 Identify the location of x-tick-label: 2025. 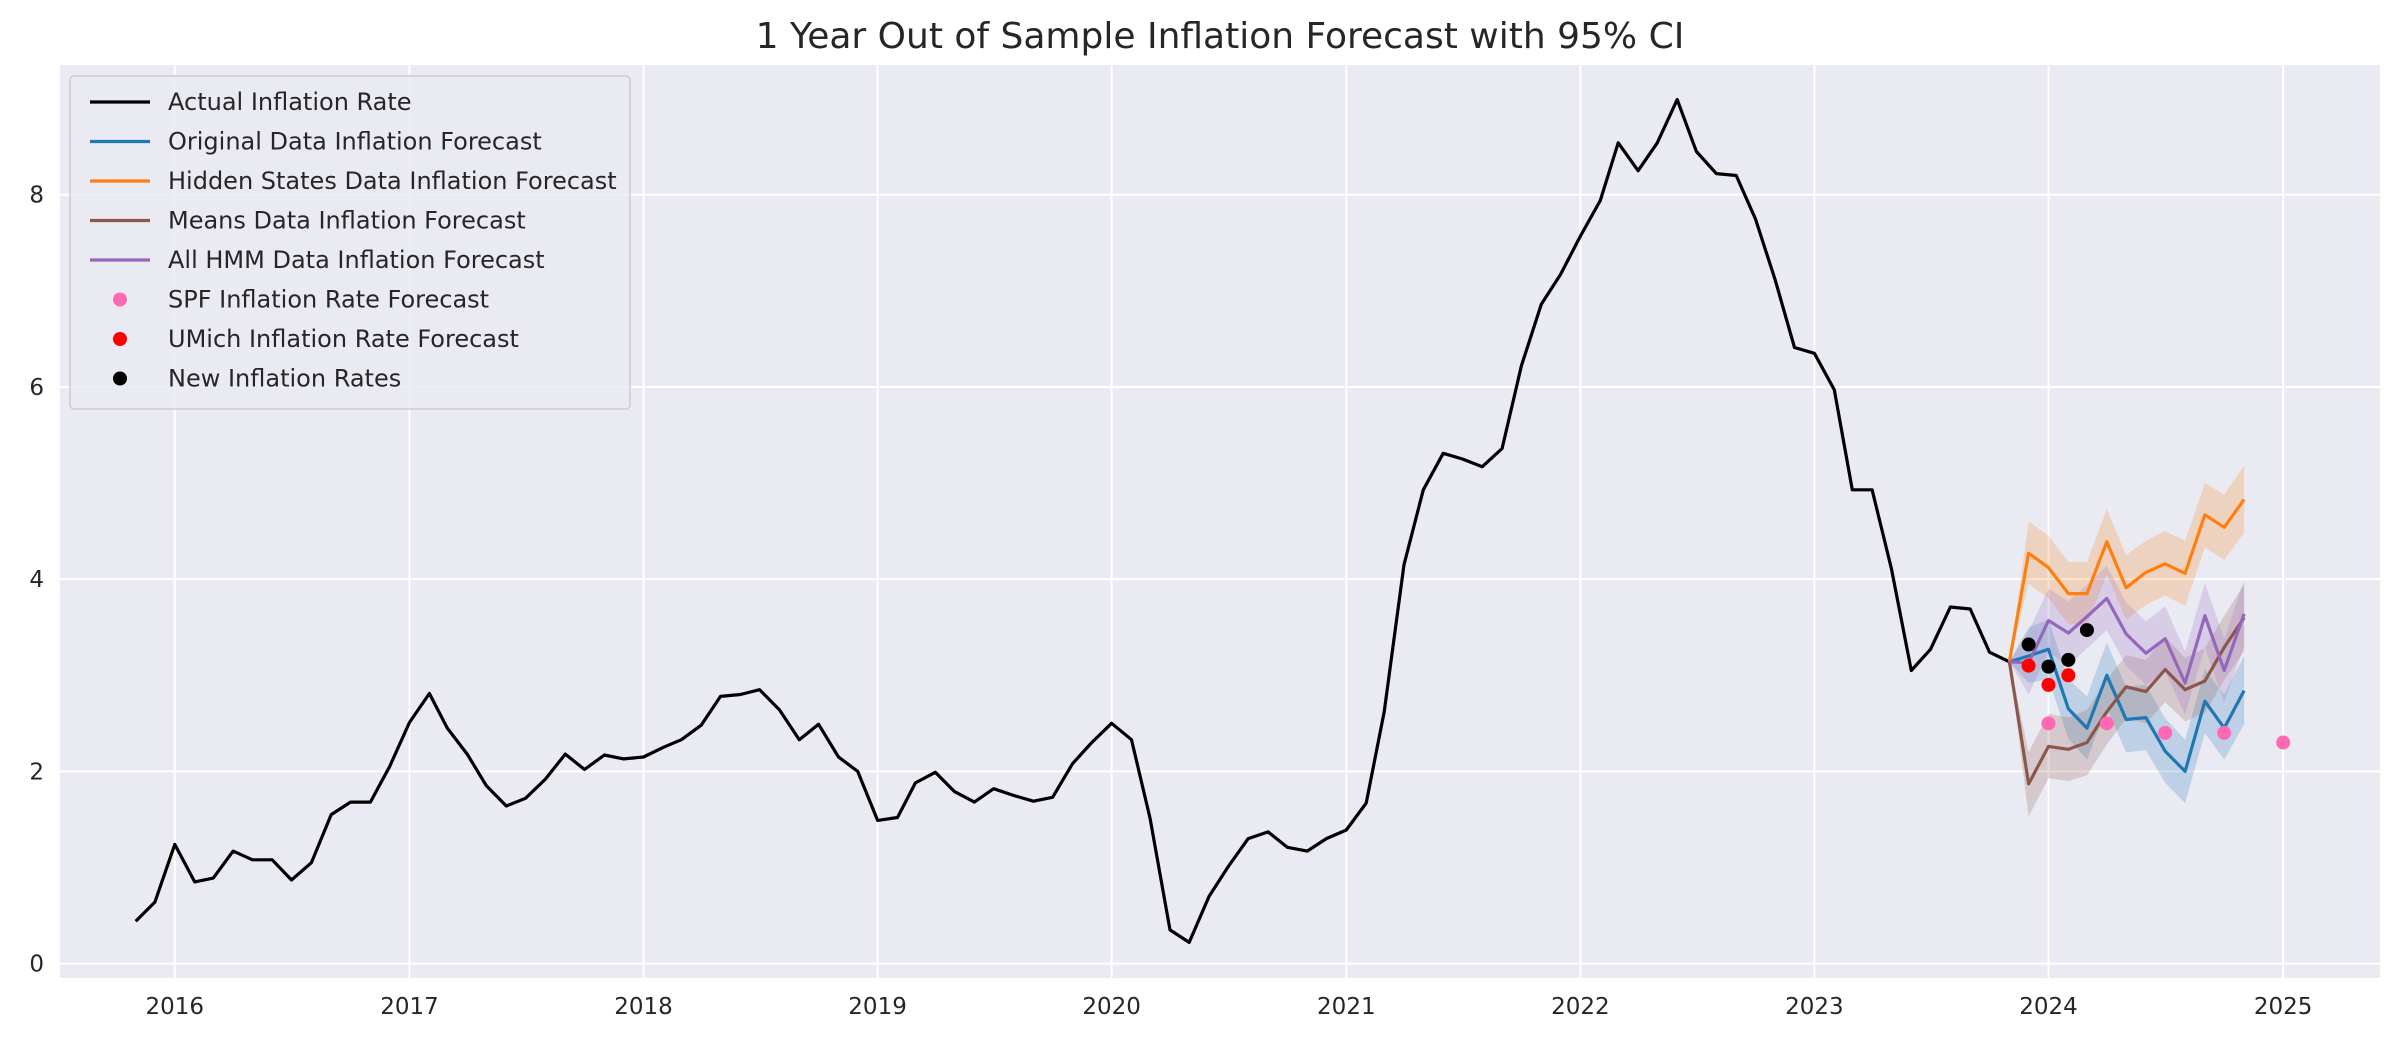
(2283, 1007).